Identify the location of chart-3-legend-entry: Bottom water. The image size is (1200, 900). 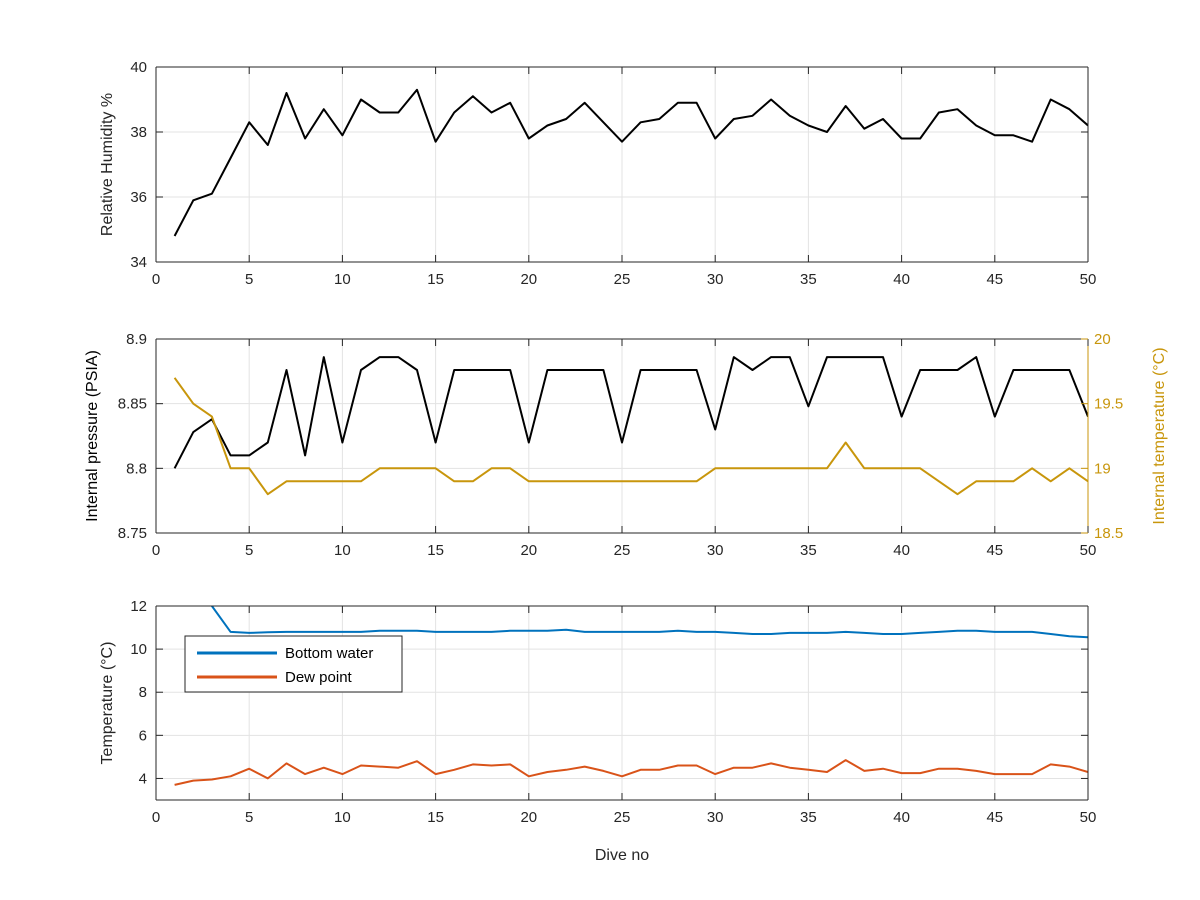
(329, 653).